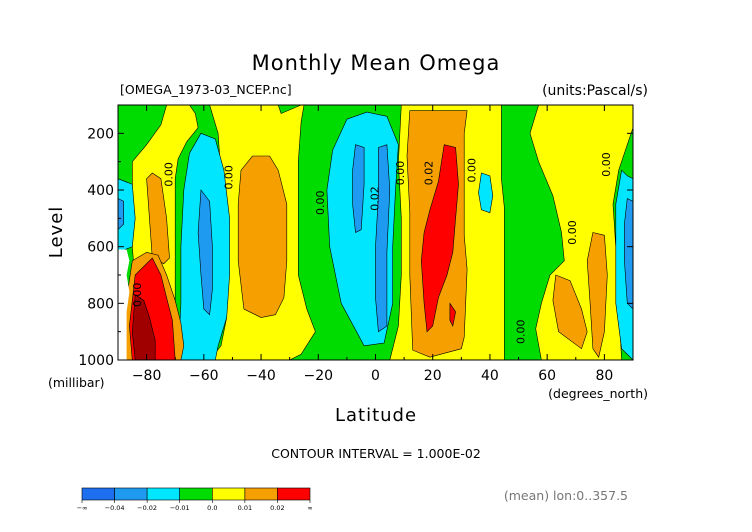  What do you see at coordinates (595, 91) in the screenshot?
I see `units-label: (units:Pascal/s)` at bounding box center [595, 91].